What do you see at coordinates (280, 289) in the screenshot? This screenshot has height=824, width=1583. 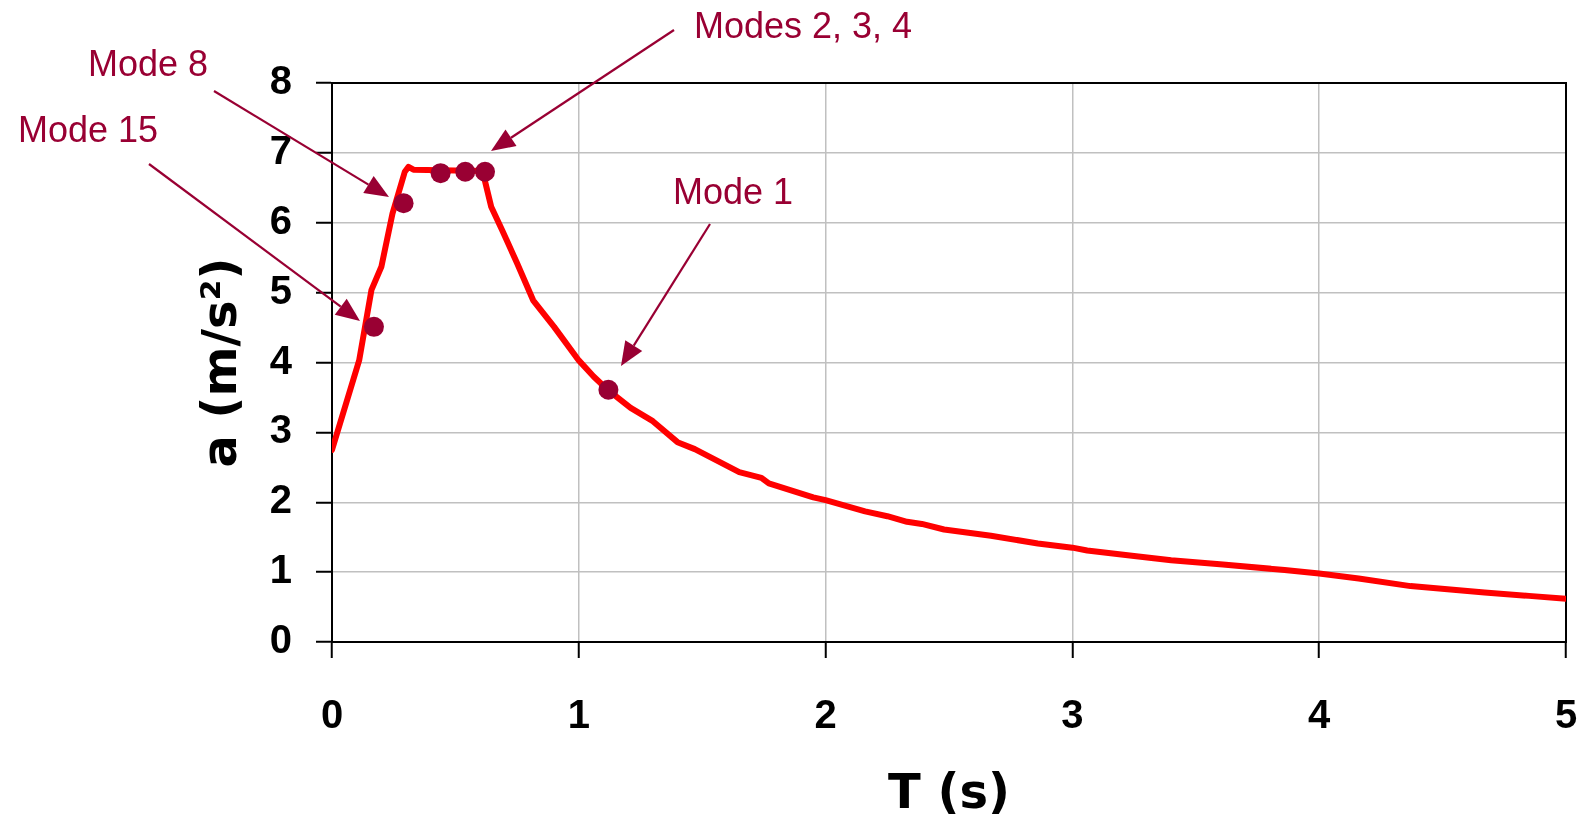 I see `y-tick-label: 5` at bounding box center [280, 289].